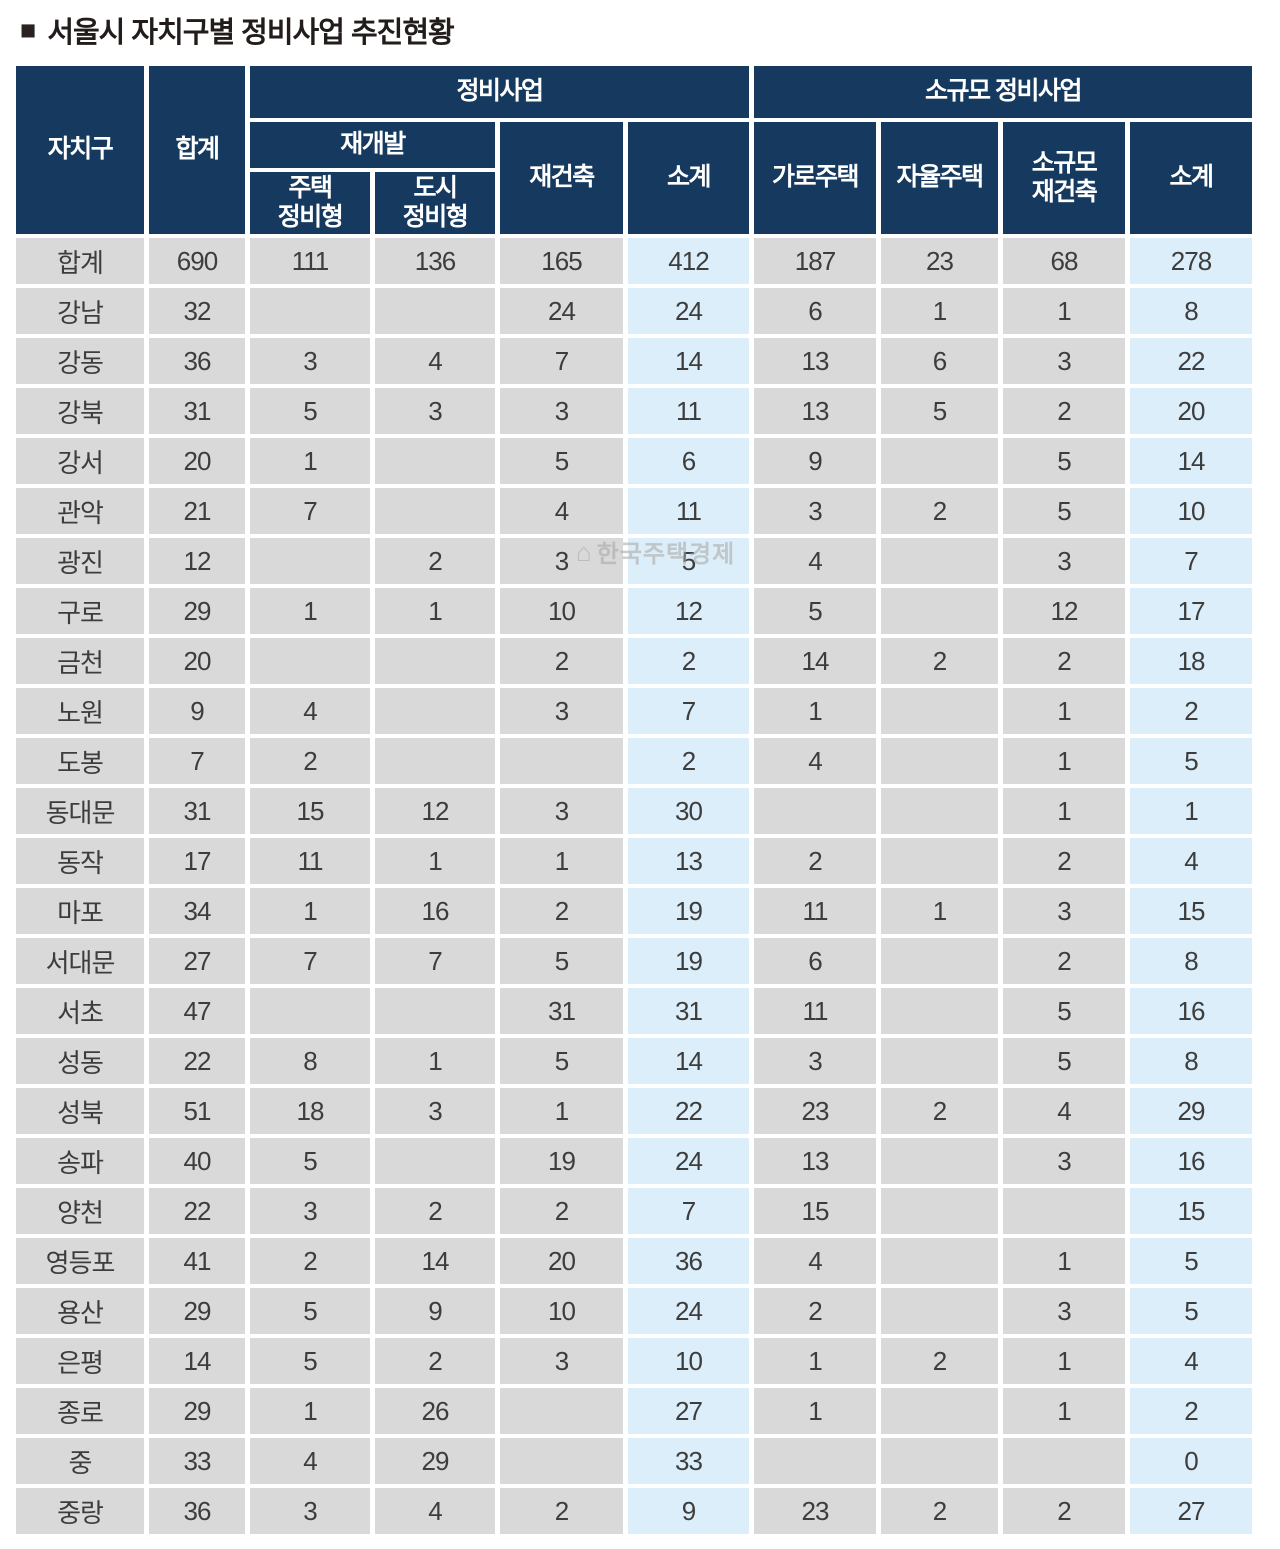 This screenshot has height=1549, width=1280. What do you see at coordinates (197, 261) in the screenshot?
I see `cell-total: 690` at bounding box center [197, 261].